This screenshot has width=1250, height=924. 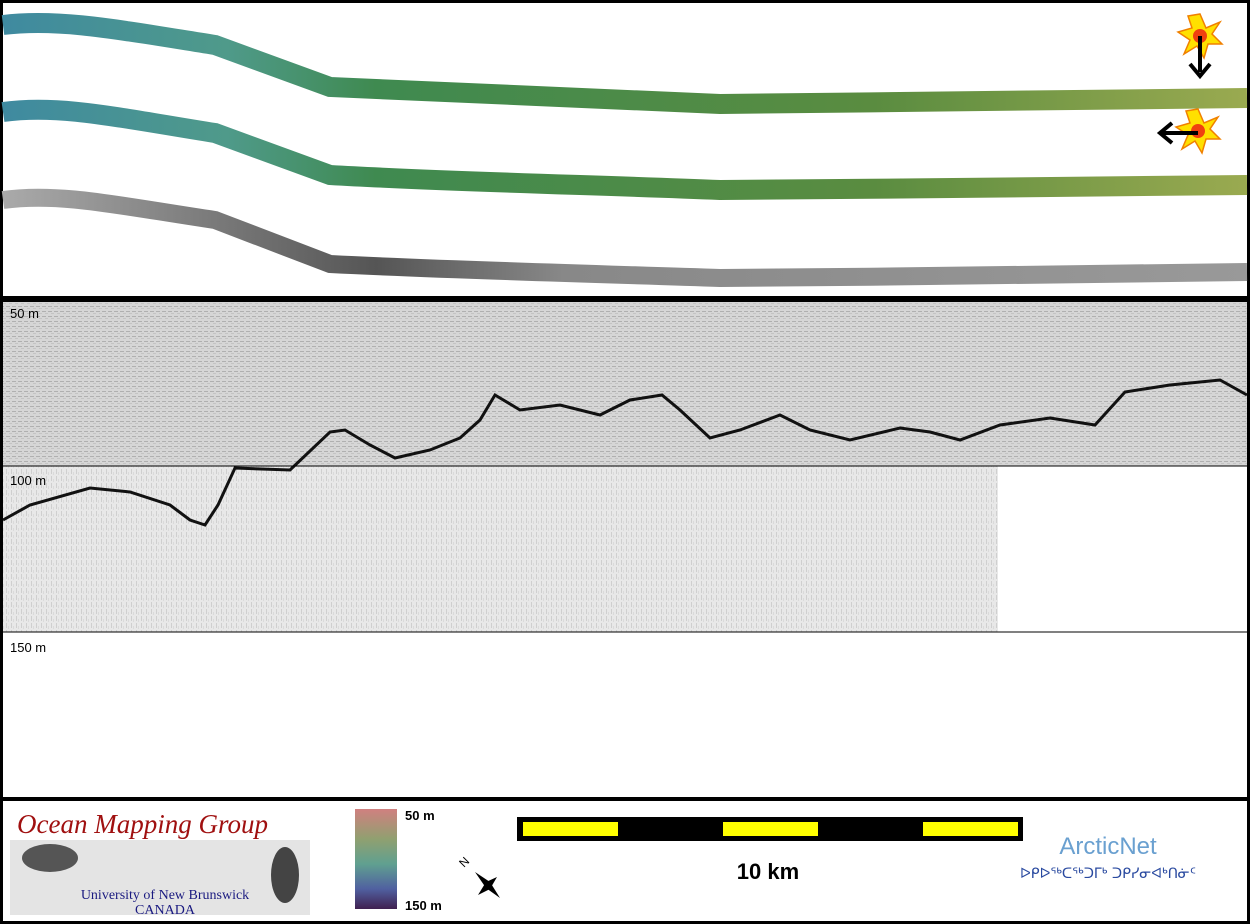 I want to click on depth-colorbar, so click(x=376, y=859).